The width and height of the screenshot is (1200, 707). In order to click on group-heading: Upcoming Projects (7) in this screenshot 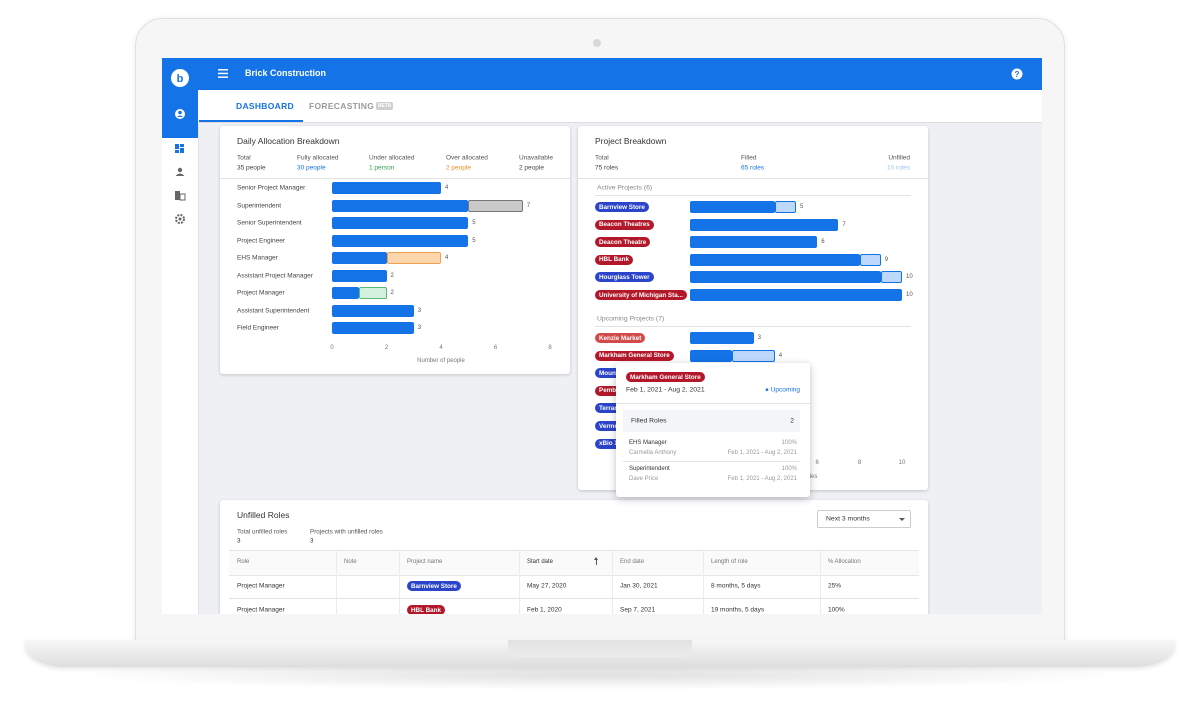, I will do `click(631, 319)`.